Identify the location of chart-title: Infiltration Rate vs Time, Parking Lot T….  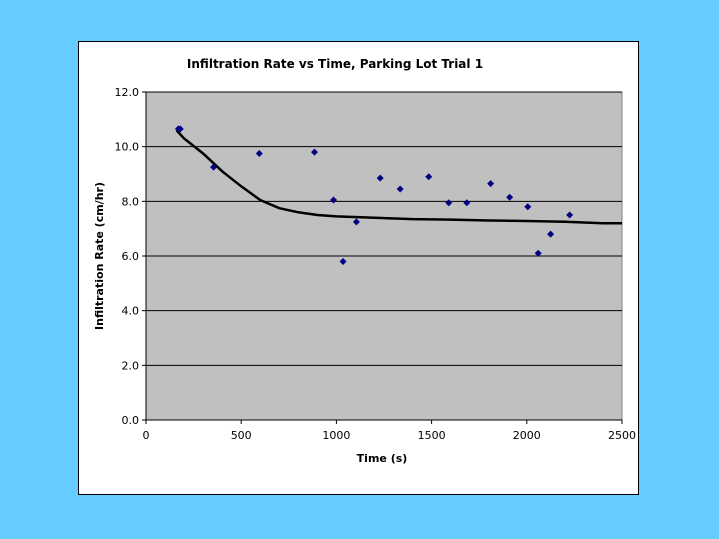
(335, 64).